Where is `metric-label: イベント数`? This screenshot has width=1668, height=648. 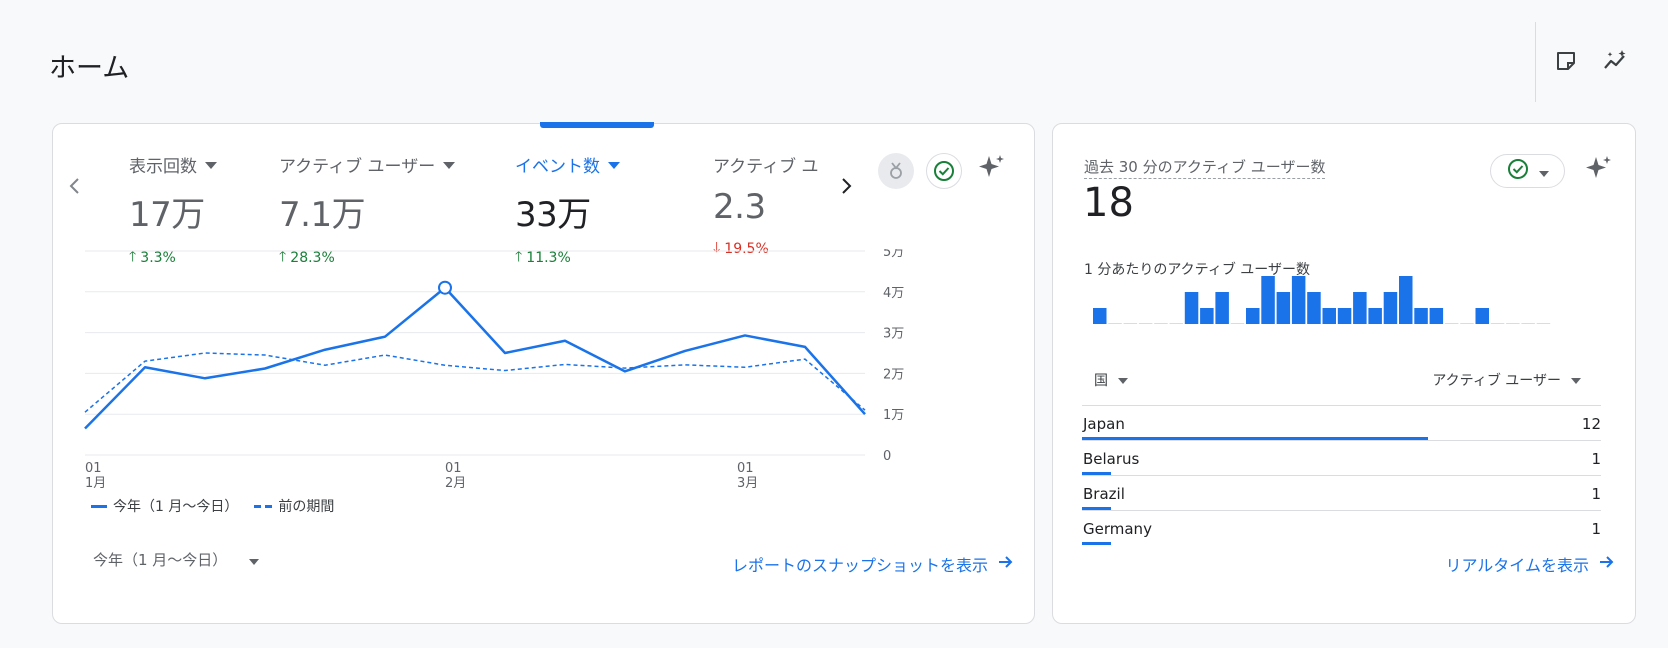
metric-label: イベント数 is located at coordinates (557, 167).